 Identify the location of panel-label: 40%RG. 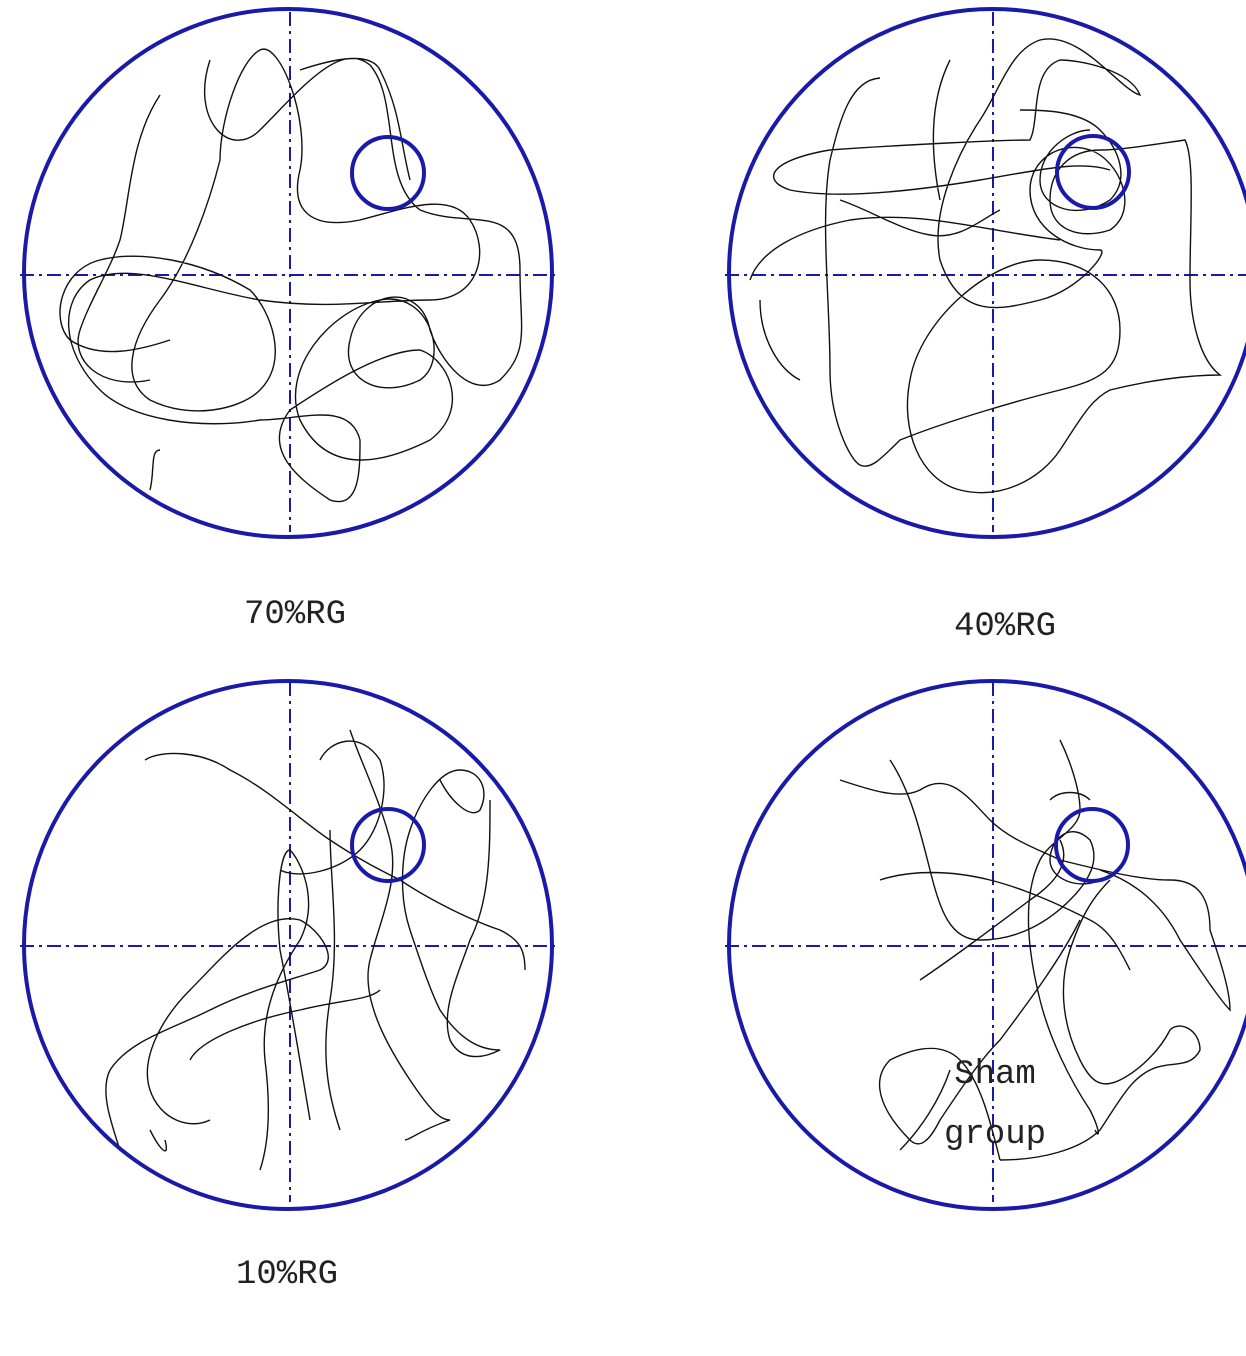
(1005, 627).